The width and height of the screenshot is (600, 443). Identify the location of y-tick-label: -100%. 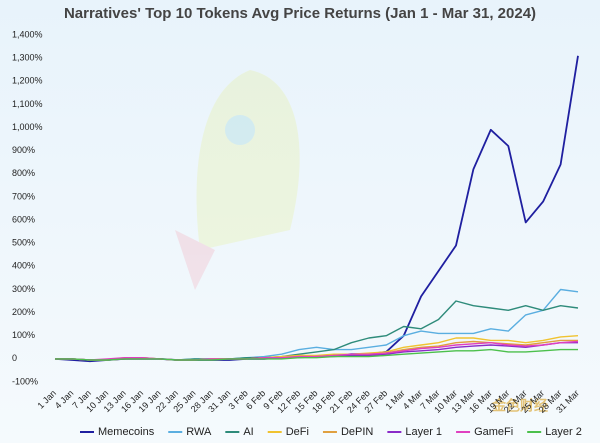
(25, 381).